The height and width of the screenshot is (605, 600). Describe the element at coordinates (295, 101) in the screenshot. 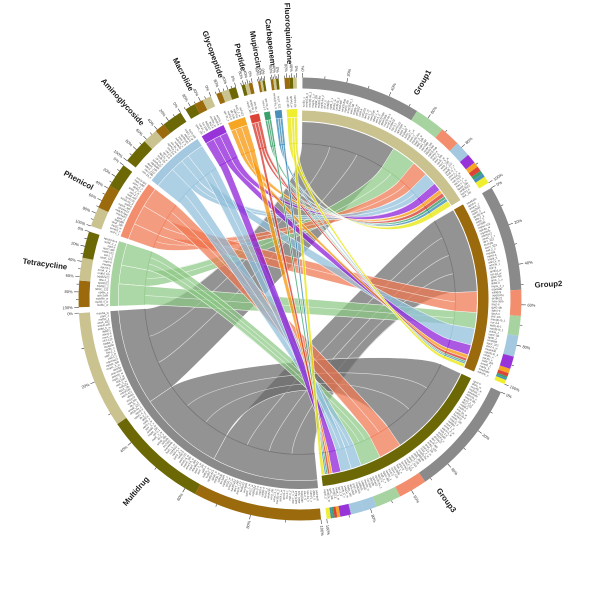

I see `svg-text: ndmH-1Ib` at that location.